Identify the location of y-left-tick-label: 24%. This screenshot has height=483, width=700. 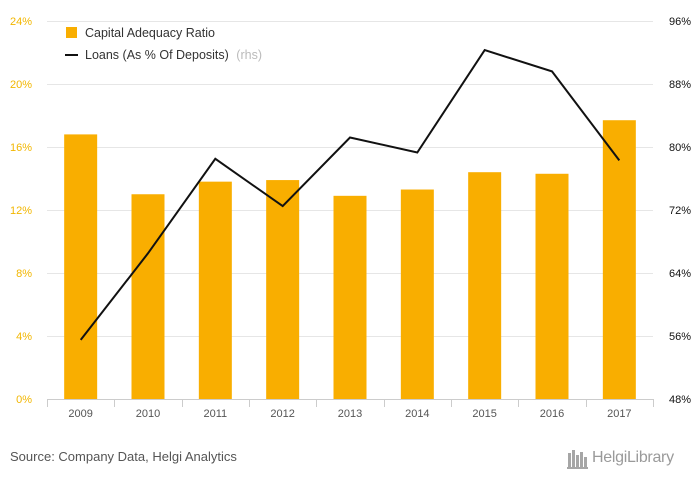
(21, 22).